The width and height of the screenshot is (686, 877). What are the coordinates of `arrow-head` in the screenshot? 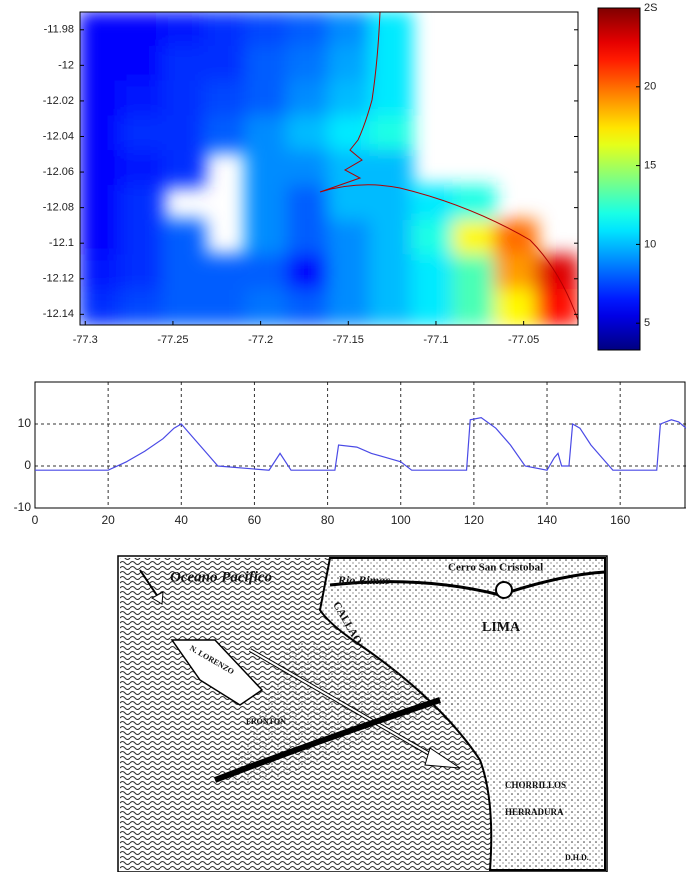 It's located at (442, 758).